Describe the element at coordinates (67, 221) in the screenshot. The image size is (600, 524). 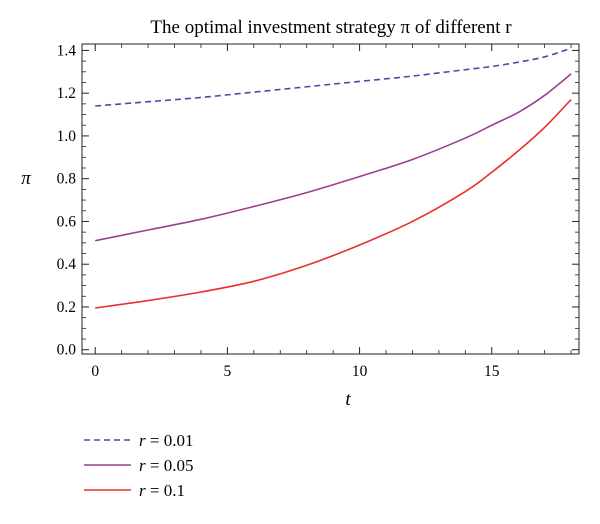
I see `y-tick-label: 0.6` at that location.